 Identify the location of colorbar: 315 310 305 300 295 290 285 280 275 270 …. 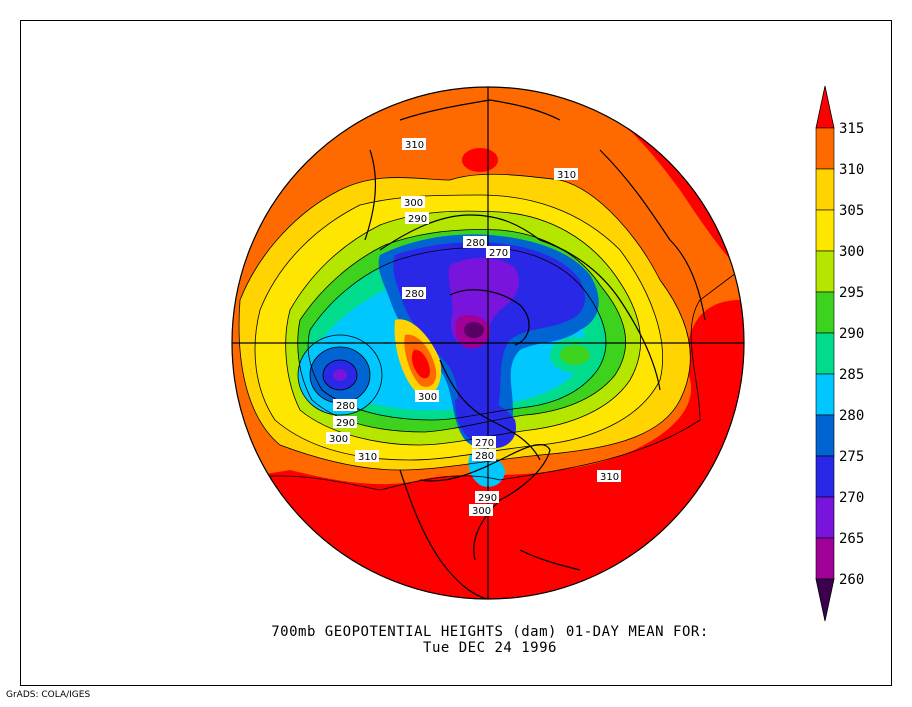
(839, 353).